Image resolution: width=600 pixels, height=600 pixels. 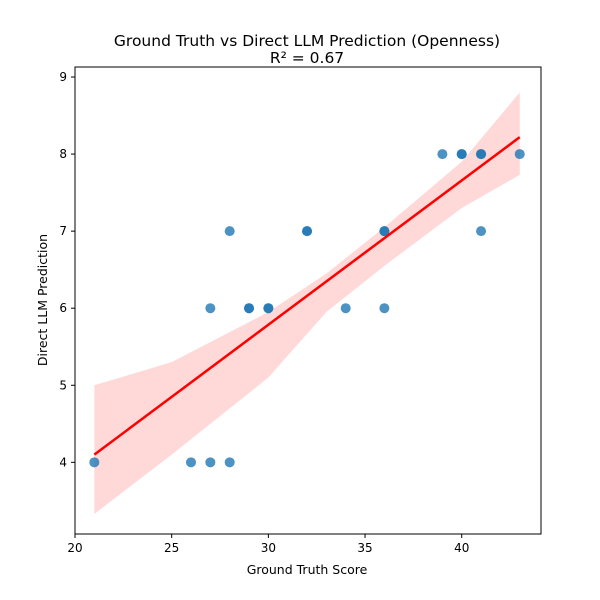 I want to click on x-tick-label: 40, so click(x=461, y=548).